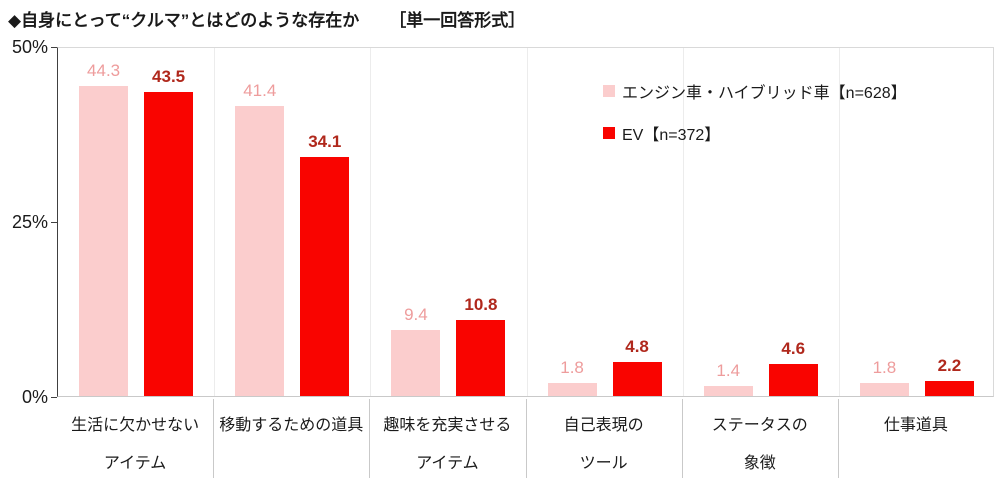  I want to click on bar-ev: 10.8, so click(481, 345).